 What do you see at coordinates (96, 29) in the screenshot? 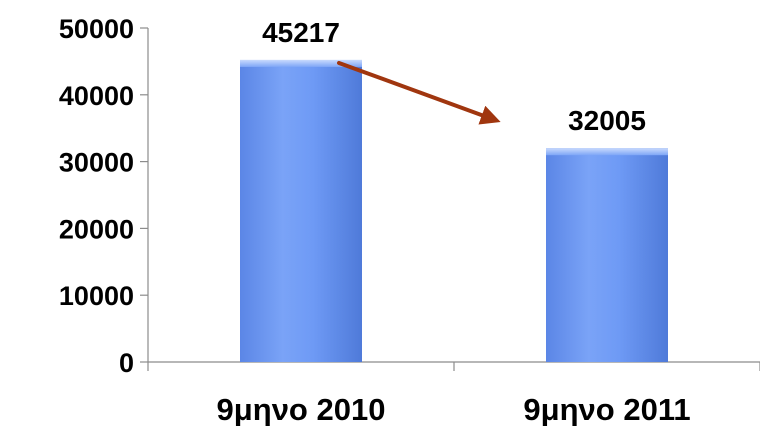
I see `y-tick-label: 50000` at bounding box center [96, 29].